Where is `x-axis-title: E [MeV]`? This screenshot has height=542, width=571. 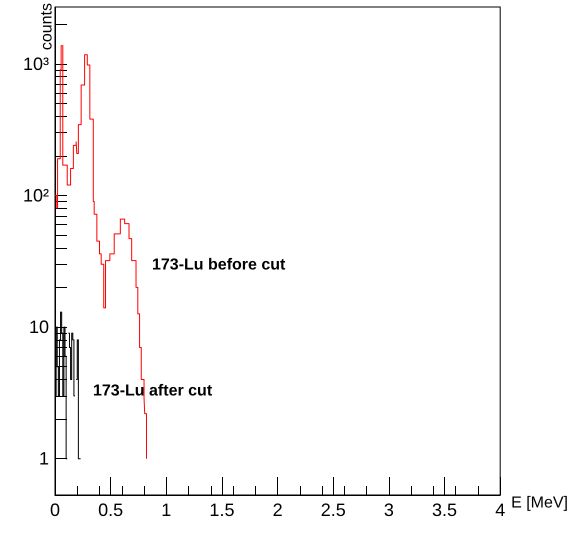 x-axis-title: E [MeV] is located at coordinates (539, 503).